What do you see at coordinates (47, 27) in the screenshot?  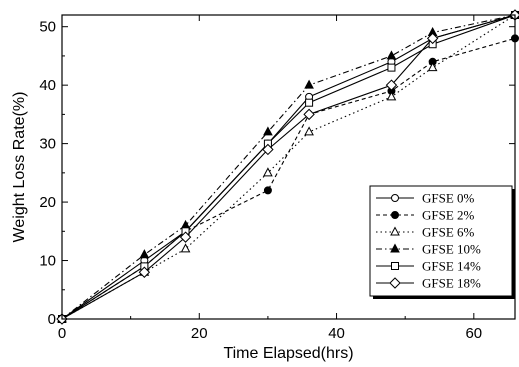 I see `y-tick-label: 50` at bounding box center [47, 27].